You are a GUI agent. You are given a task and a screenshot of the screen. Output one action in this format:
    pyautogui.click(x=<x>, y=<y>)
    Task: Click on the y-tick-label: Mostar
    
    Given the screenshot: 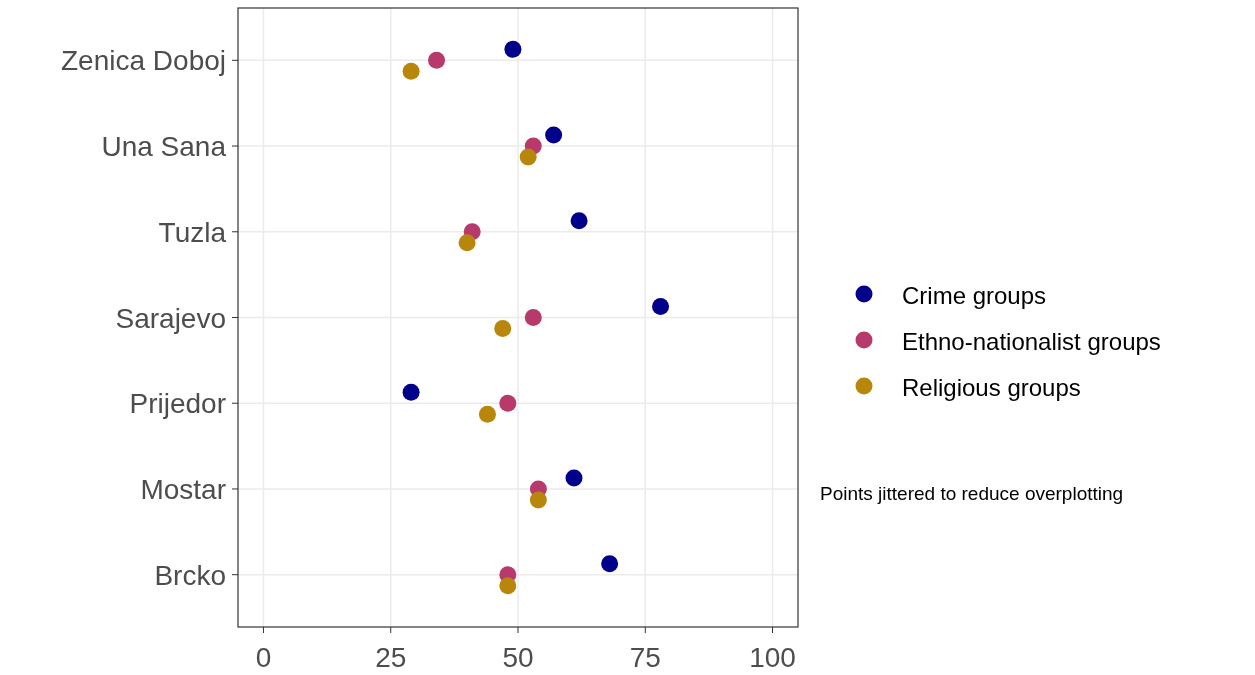 What is the action you would take?
    pyautogui.click(x=183, y=489)
    